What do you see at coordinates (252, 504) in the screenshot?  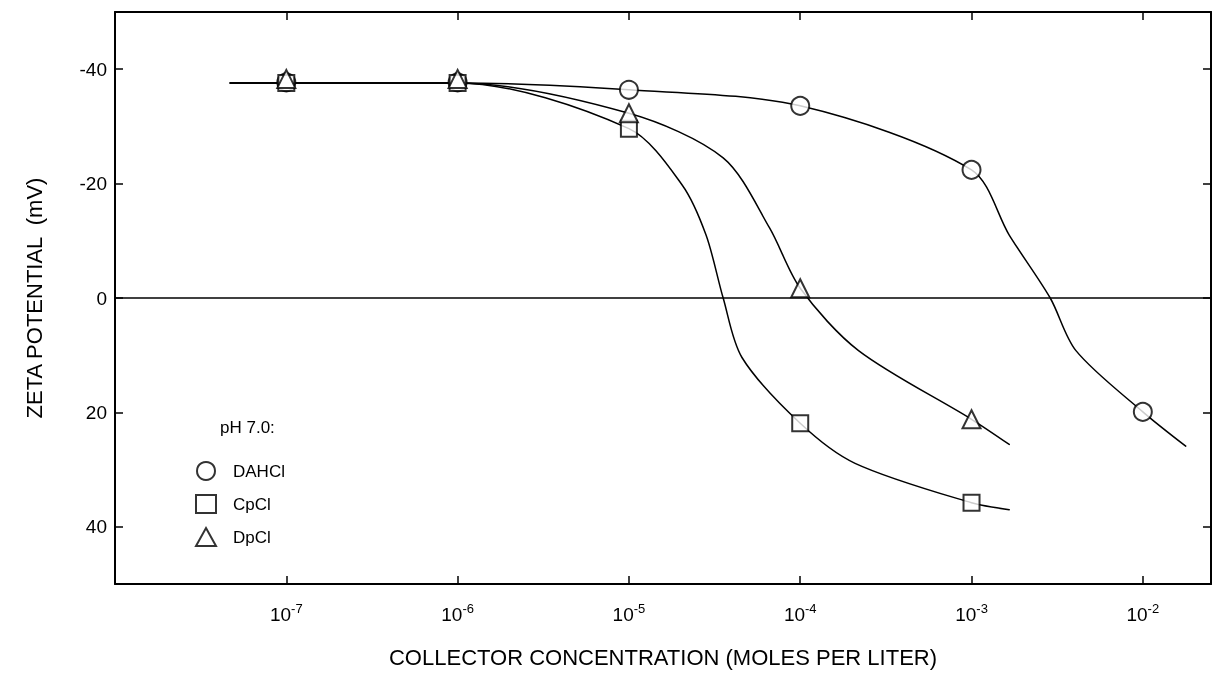 I see `legend-label: CpCl` at bounding box center [252, 504].